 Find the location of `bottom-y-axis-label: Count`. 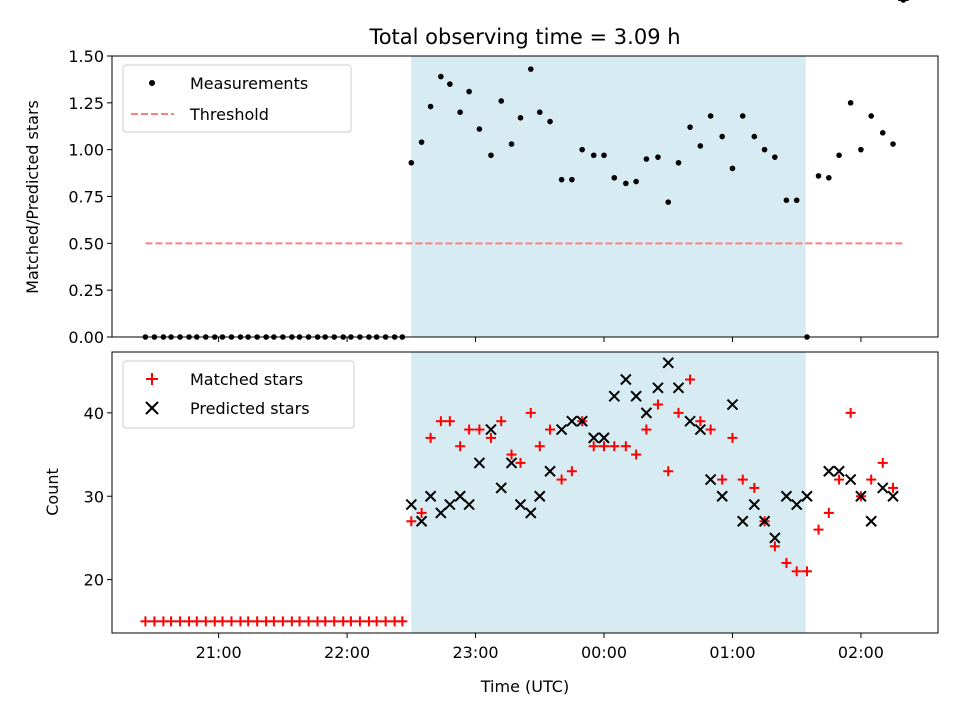

bottom-y-axis-label: Count is located at coordinates (52, 492).